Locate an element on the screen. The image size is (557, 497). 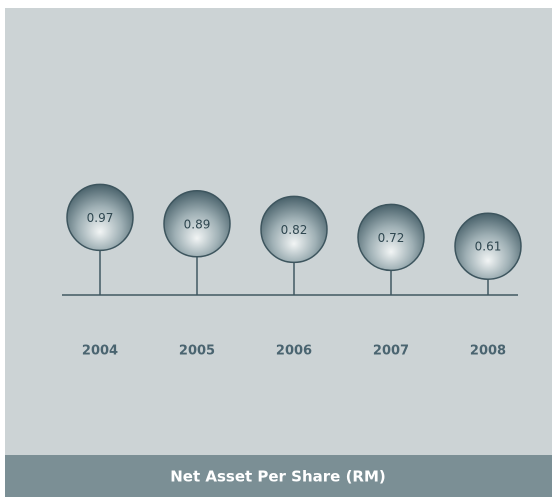
value-label: 0.97 is located at coordinates (100, 218).